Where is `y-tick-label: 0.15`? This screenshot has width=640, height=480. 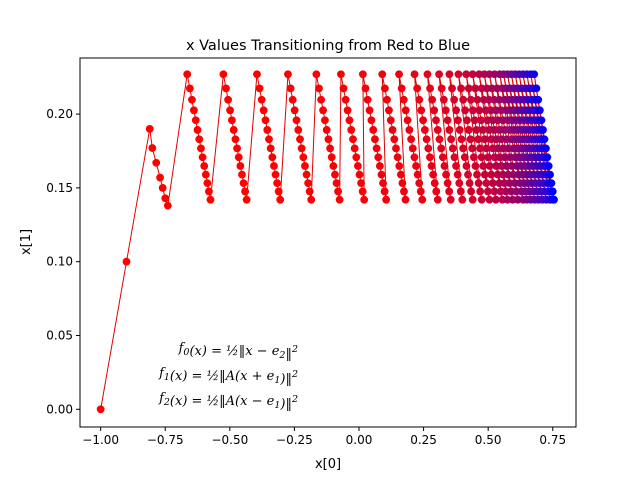
y-tick-label: 0.15 is located at coordinates (59, 188).